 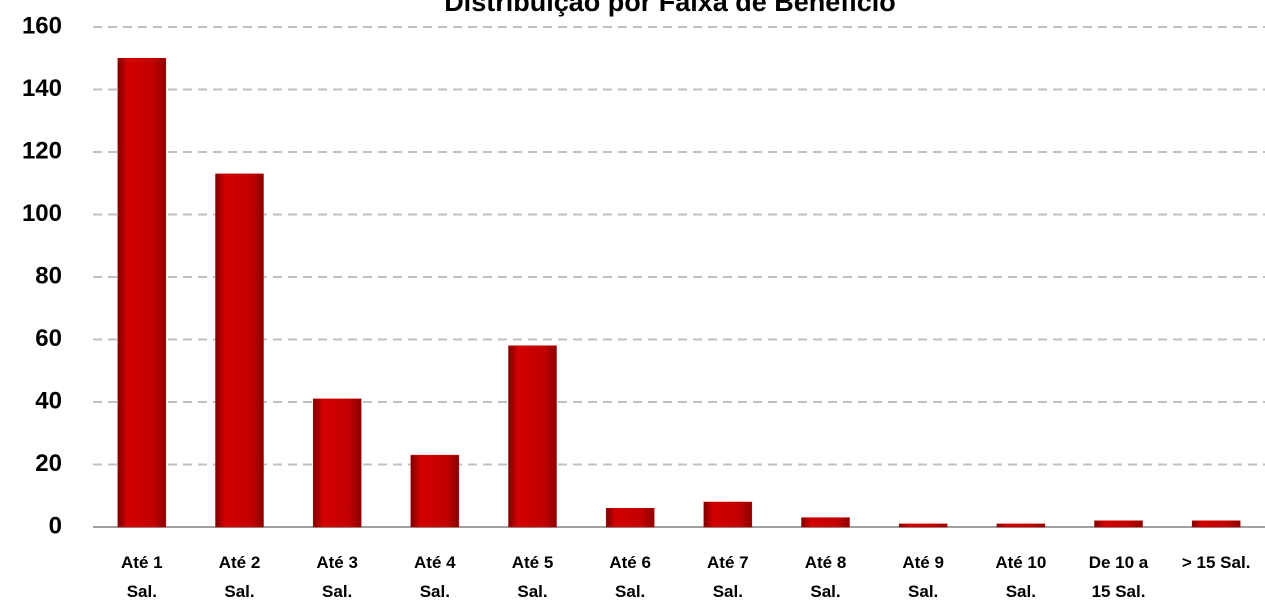 I want to click on x-tick-label: Até 3 Sal., so click(x=337, y=577).